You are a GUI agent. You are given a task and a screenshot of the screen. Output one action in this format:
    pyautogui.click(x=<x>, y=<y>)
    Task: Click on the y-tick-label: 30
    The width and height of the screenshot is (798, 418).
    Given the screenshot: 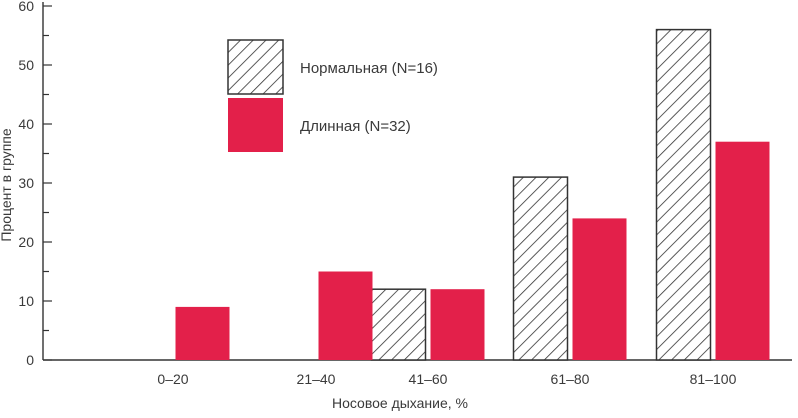 What is the action you would take?
    pyautogui.click(x=26, y=183)
    